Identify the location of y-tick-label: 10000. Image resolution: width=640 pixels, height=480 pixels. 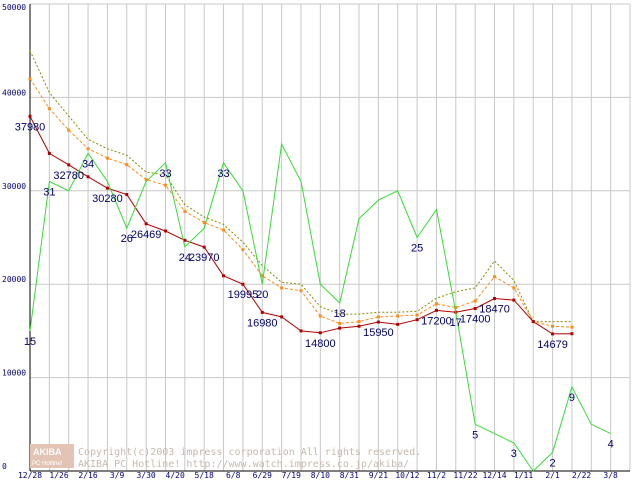
(14, 373).